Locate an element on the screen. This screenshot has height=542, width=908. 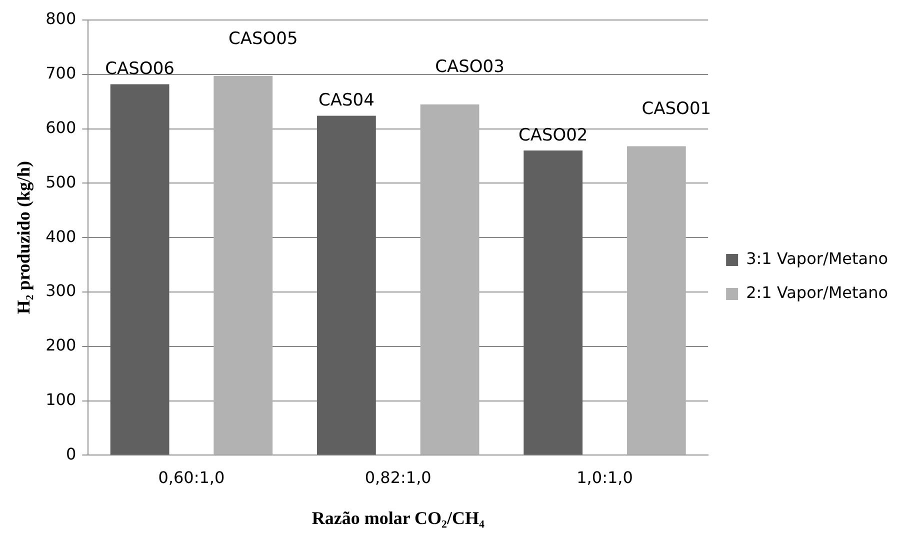
data-label: CASO05 is located at coordinates (263, 38).